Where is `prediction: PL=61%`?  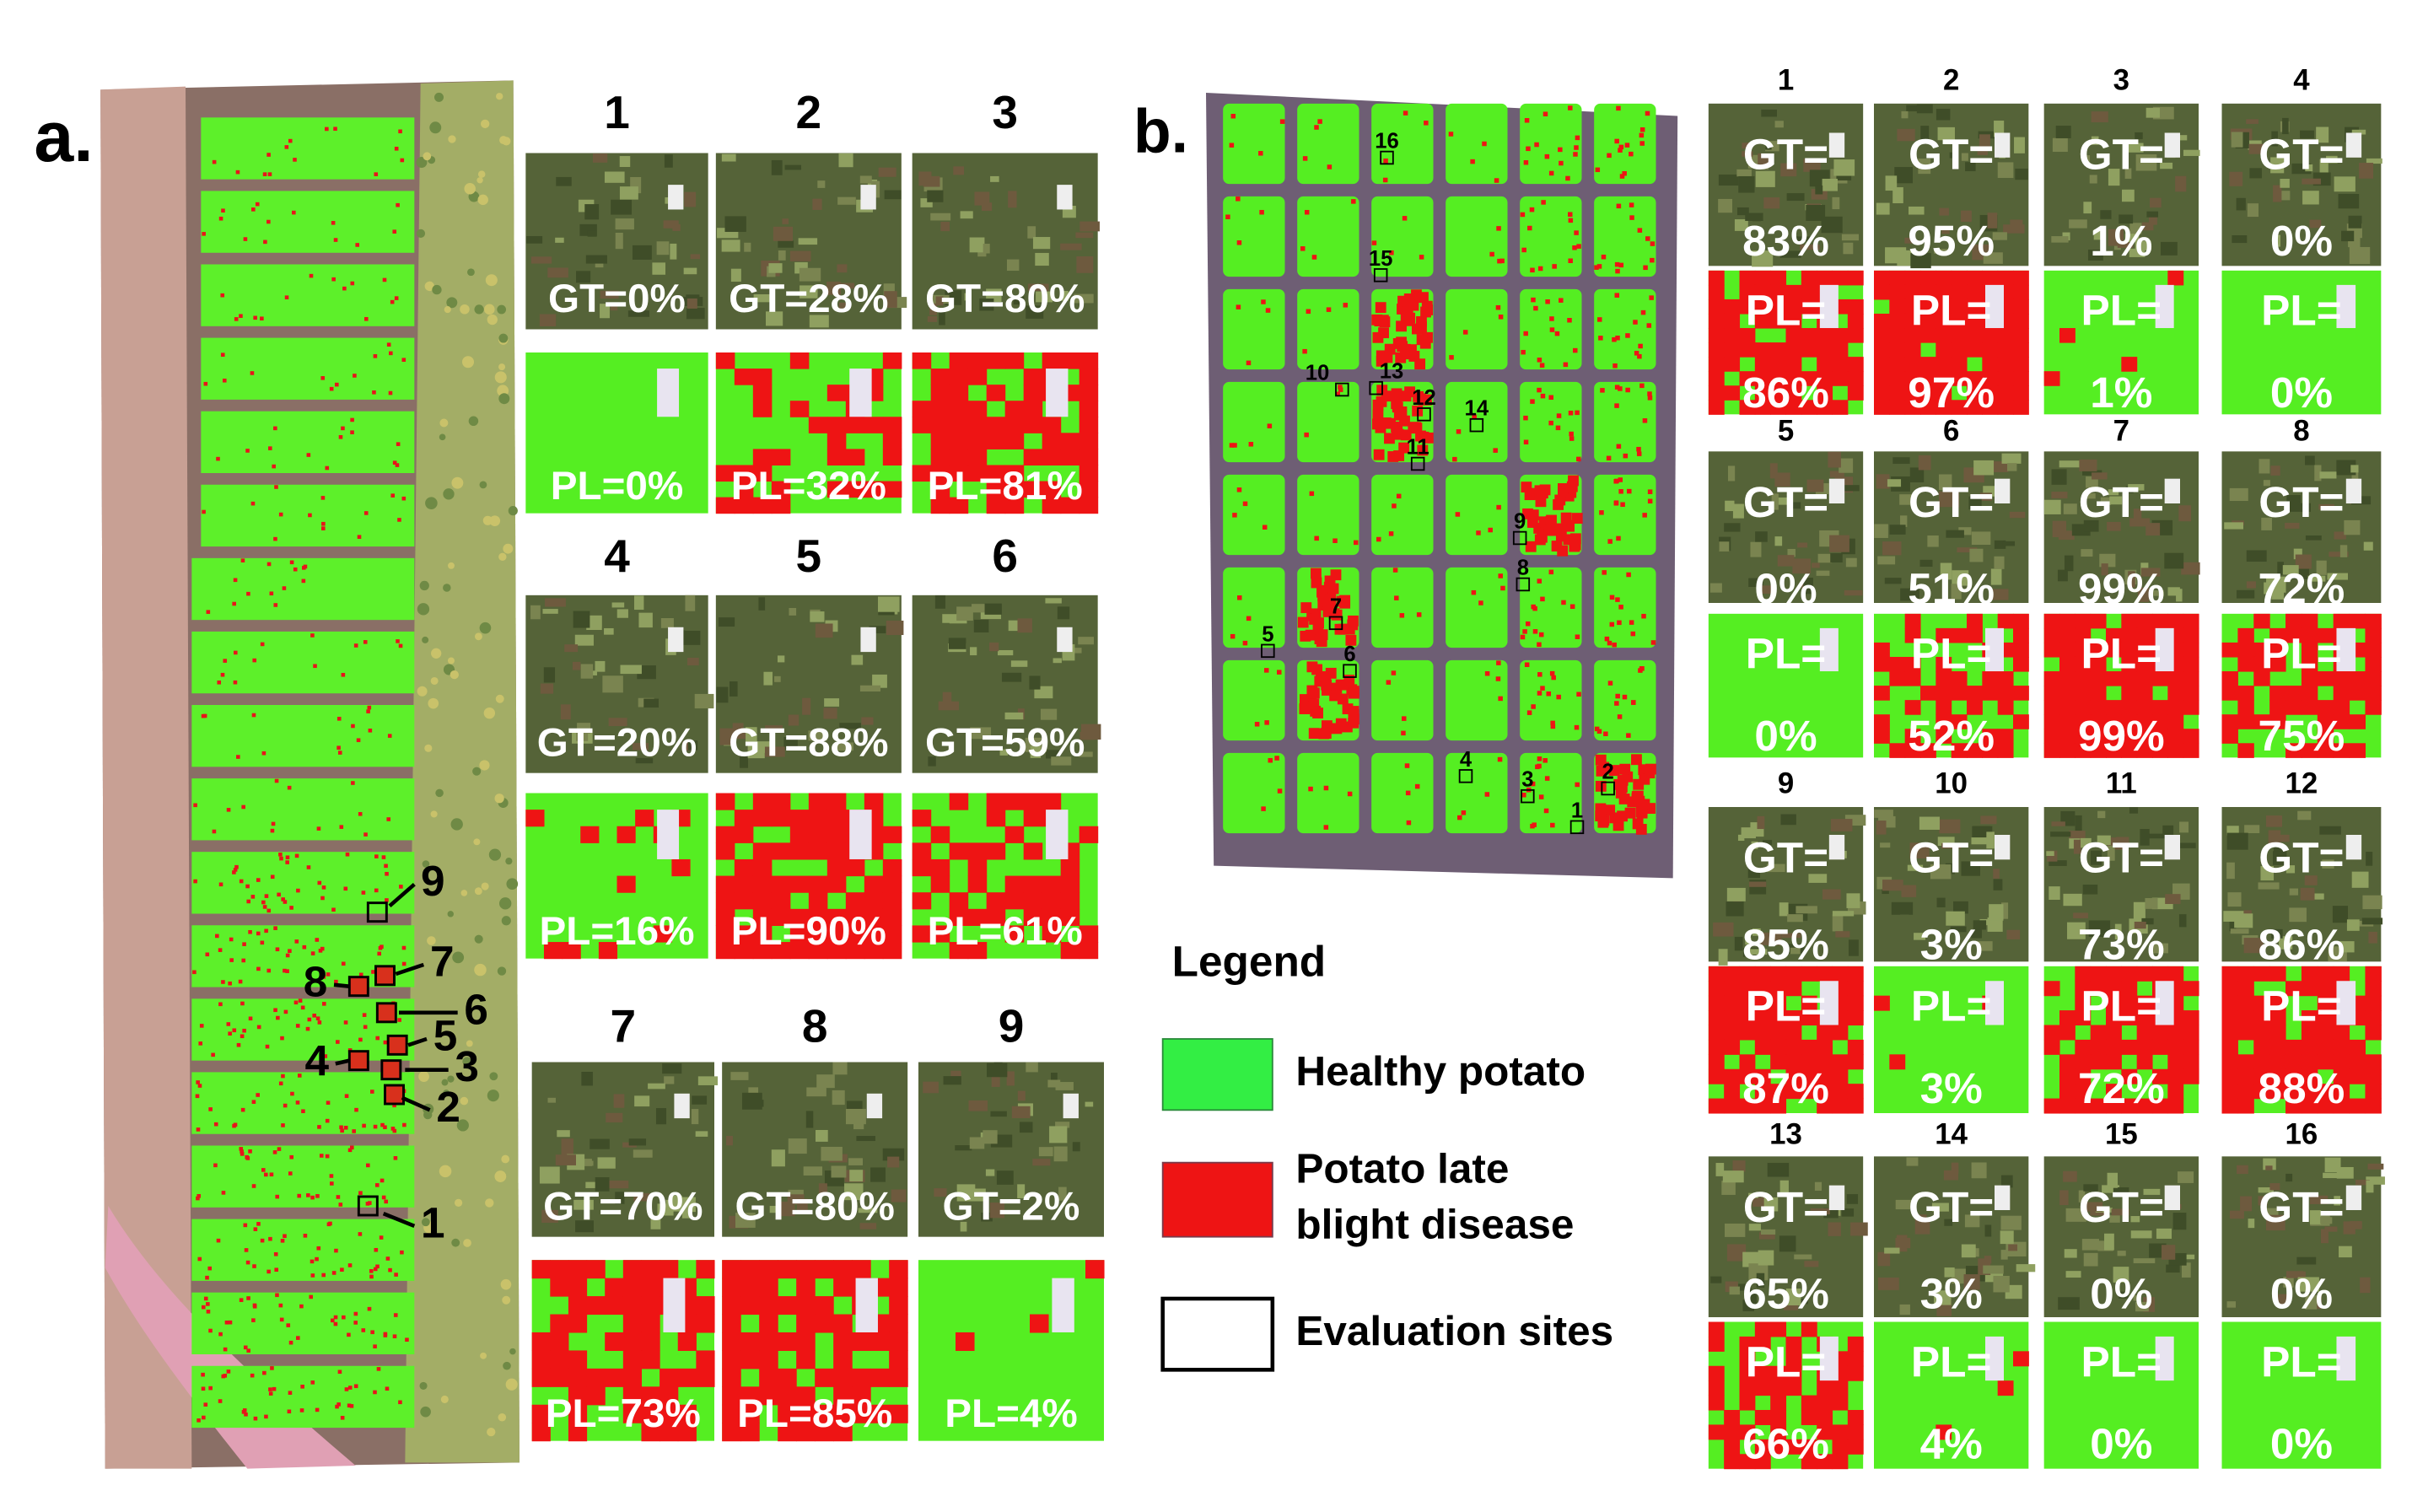 prediction: PL=61% is located at coordinates (1005, 932).